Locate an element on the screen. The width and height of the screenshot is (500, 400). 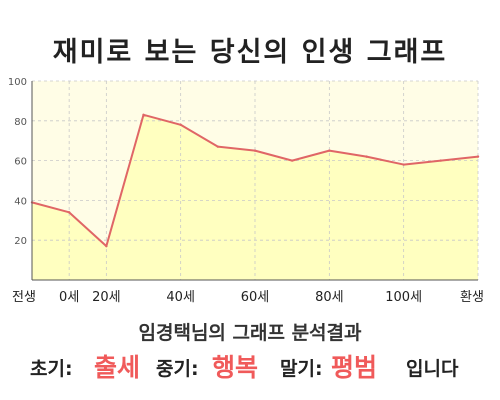
middle-label: 중기: is located at coordinates (177, 369).